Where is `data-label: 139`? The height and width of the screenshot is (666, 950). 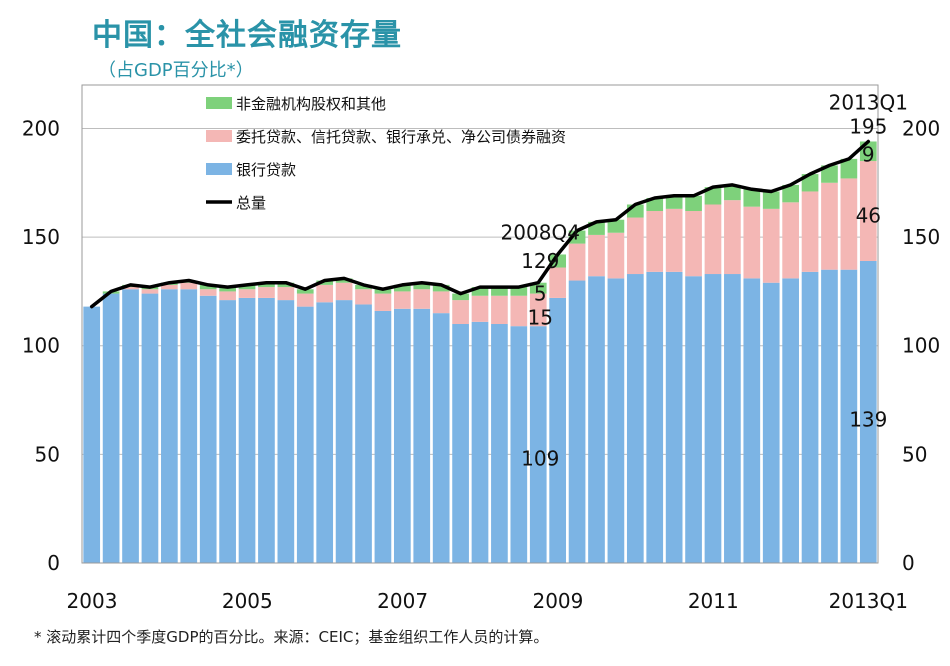 data-label: 139 is located at coordinates (868, 420).